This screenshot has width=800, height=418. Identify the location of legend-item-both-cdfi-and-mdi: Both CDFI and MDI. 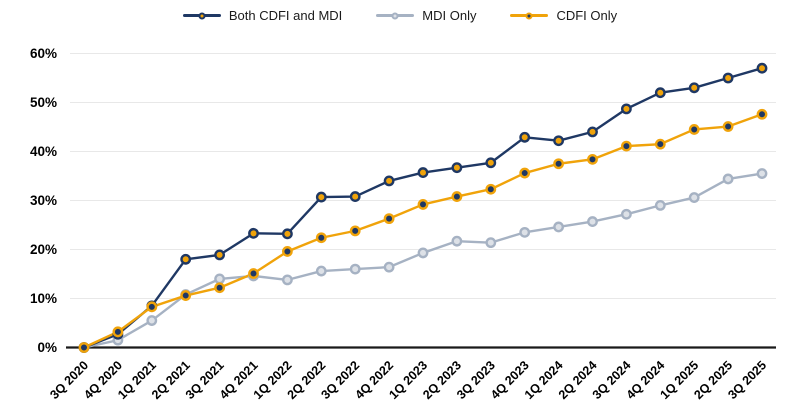
(262, 15).